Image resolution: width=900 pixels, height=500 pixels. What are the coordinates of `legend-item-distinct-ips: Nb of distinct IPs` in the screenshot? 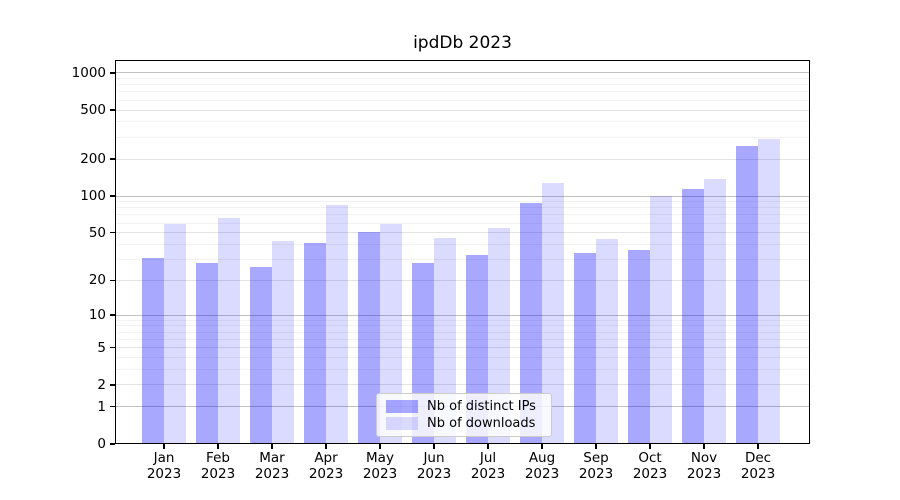 It's located at (464, 406).